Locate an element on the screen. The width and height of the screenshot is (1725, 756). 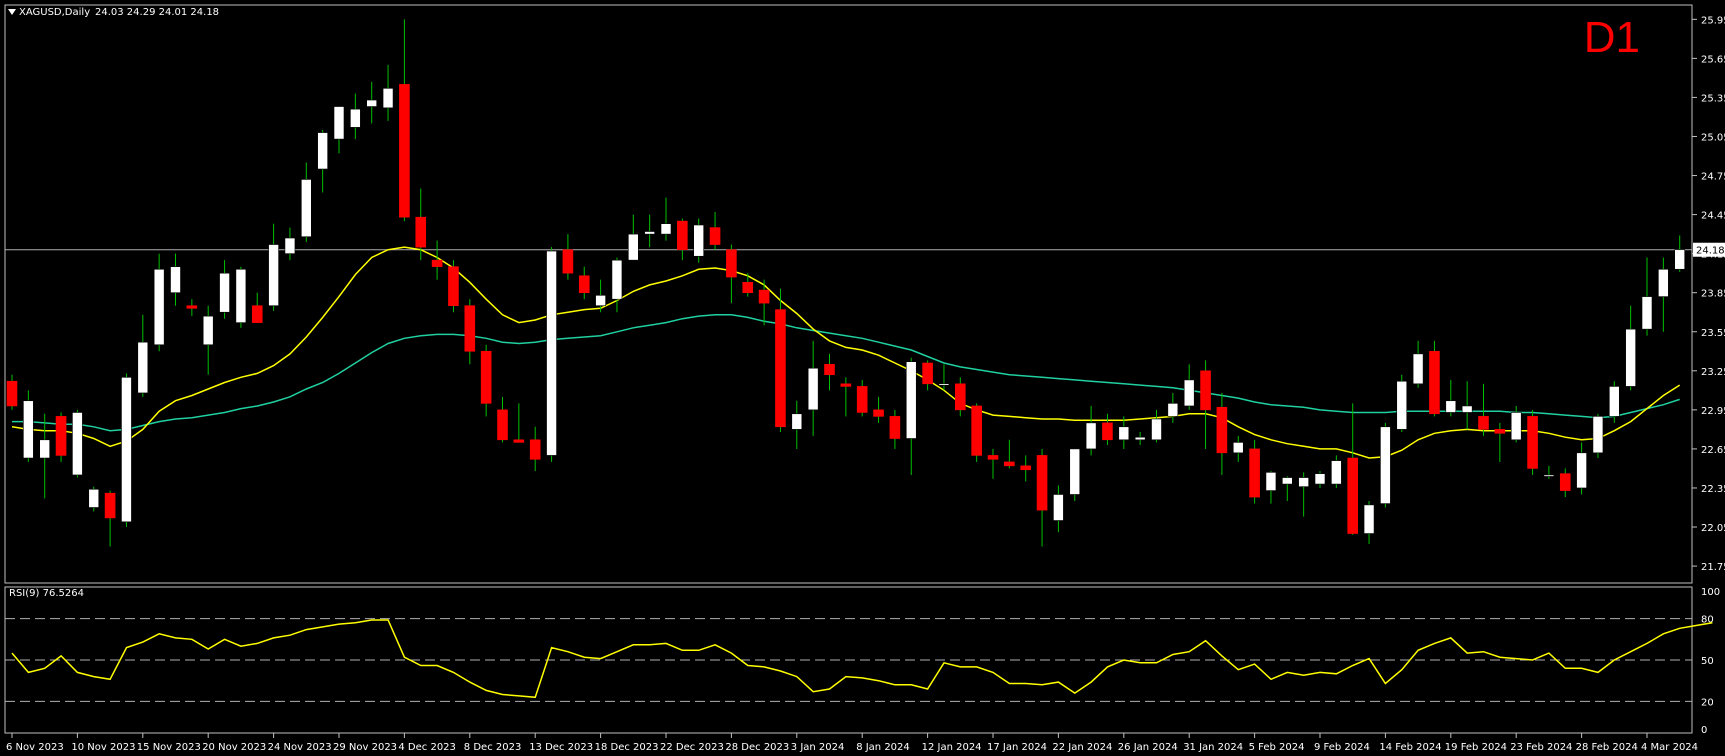
triangle-down-icon is located at coordinates (12, 12).